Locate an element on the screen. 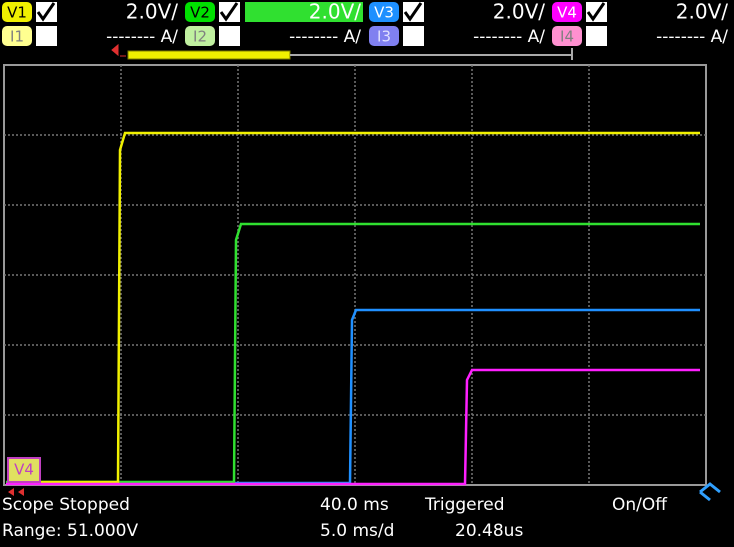 This screenshot has width=734, height=547. active-highlight is located at coordinates (304, 12).